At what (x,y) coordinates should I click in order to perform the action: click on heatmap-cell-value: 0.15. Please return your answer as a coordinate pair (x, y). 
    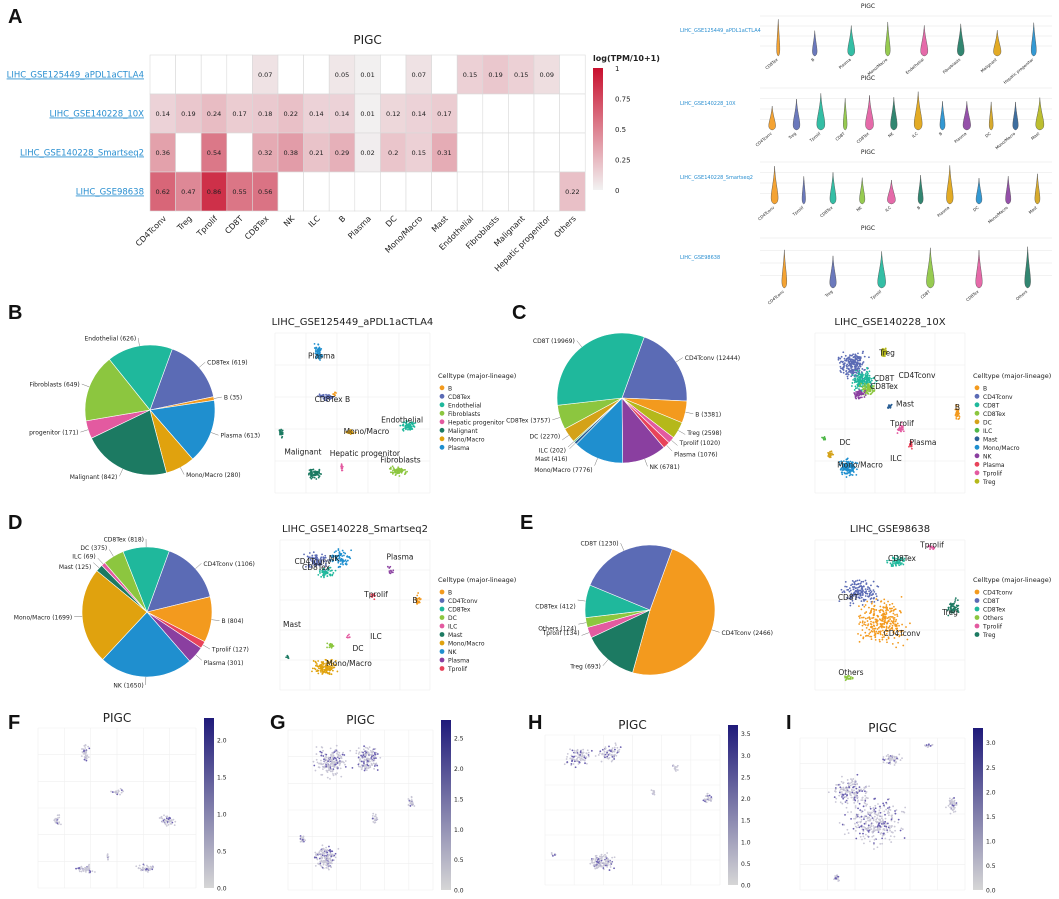
    Looking at the image, I should click on (419, 153).